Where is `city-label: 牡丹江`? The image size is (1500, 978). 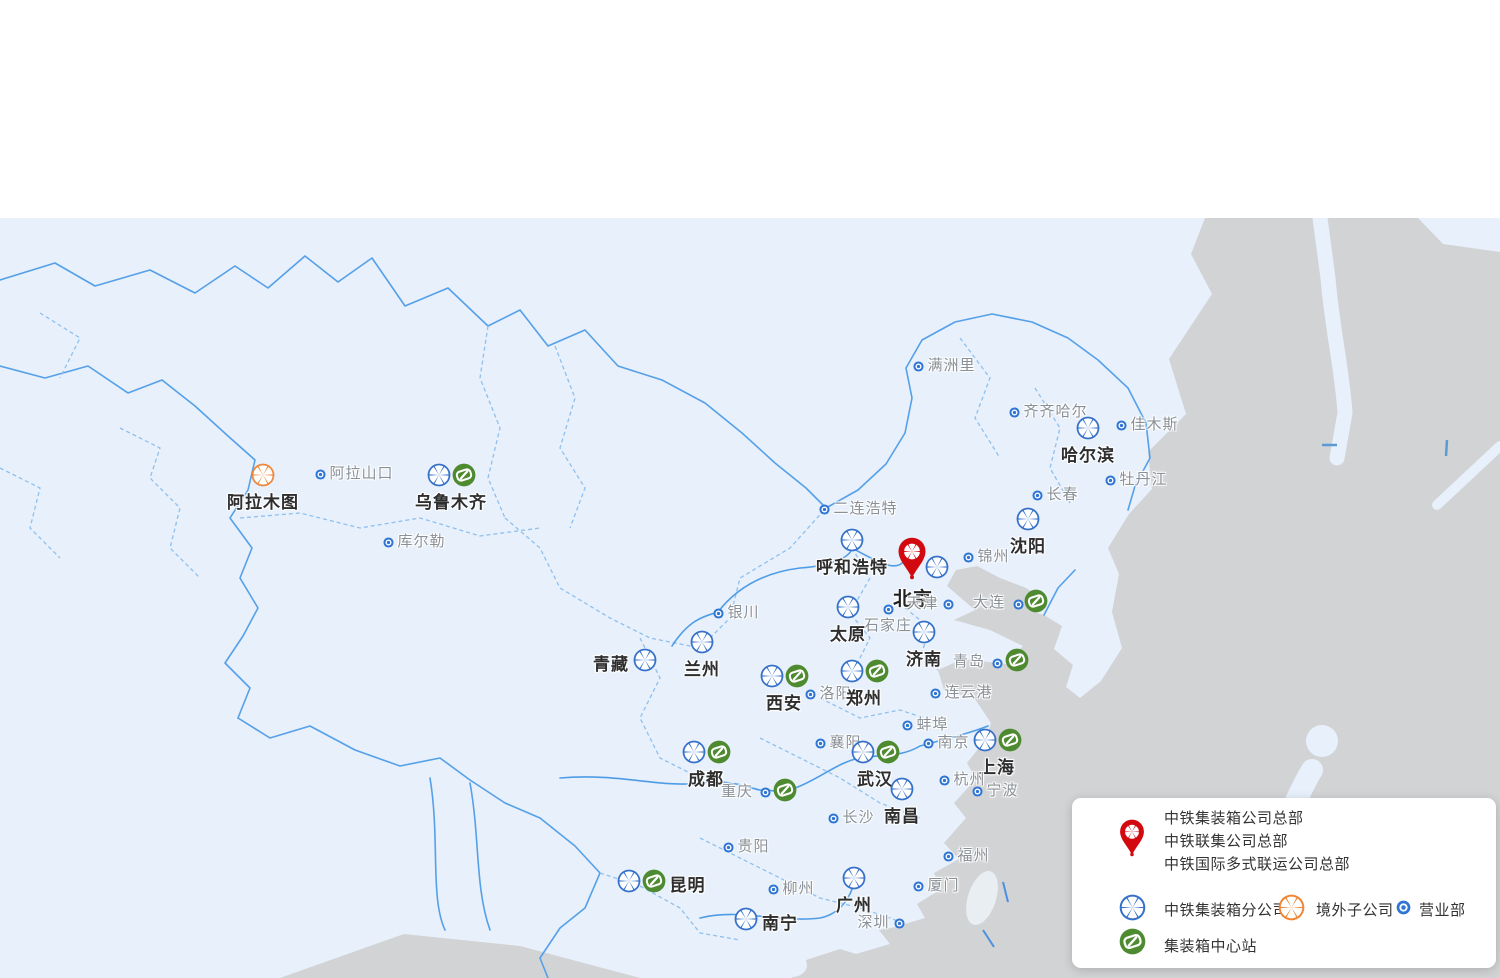
city-label: 牡丹江 is located at coordinates (1143, 479).